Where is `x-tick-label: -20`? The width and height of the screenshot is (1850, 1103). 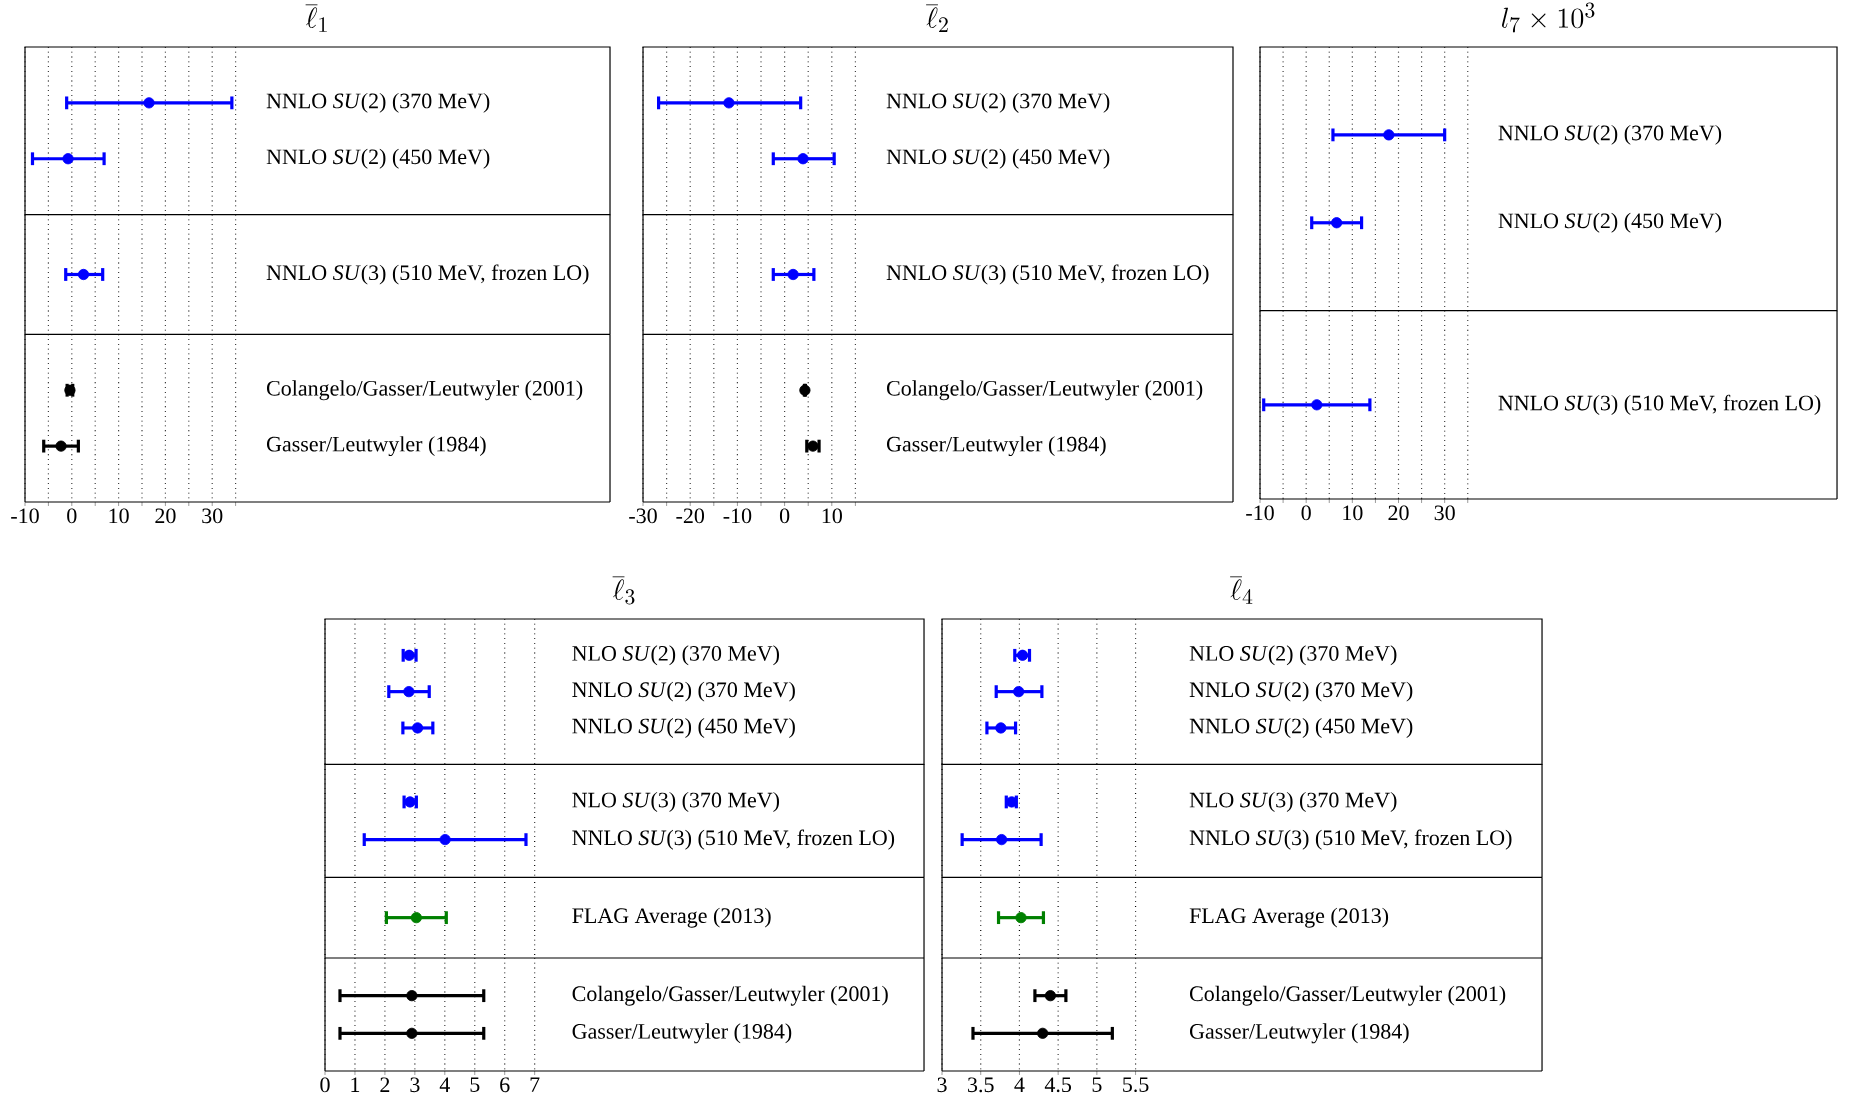 x-tick-label: -20 is located at coordinates (690, 516).